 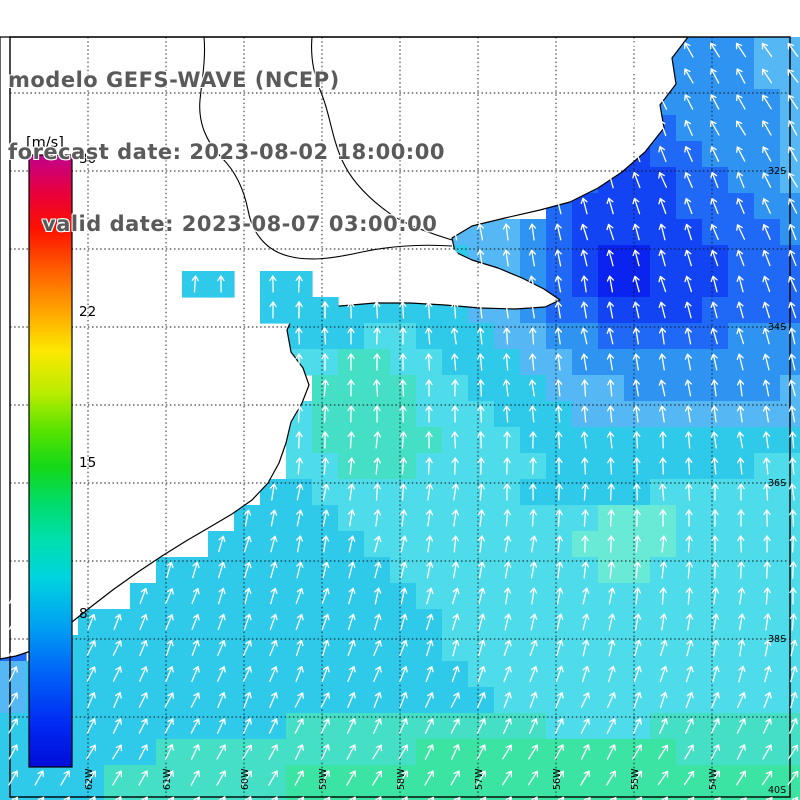 What do you see at coordinates (174, 80) in the screenshot?
I see `model-title: modelo GEFS-WAVE (NCEP)` at bounding box center [174, 80].